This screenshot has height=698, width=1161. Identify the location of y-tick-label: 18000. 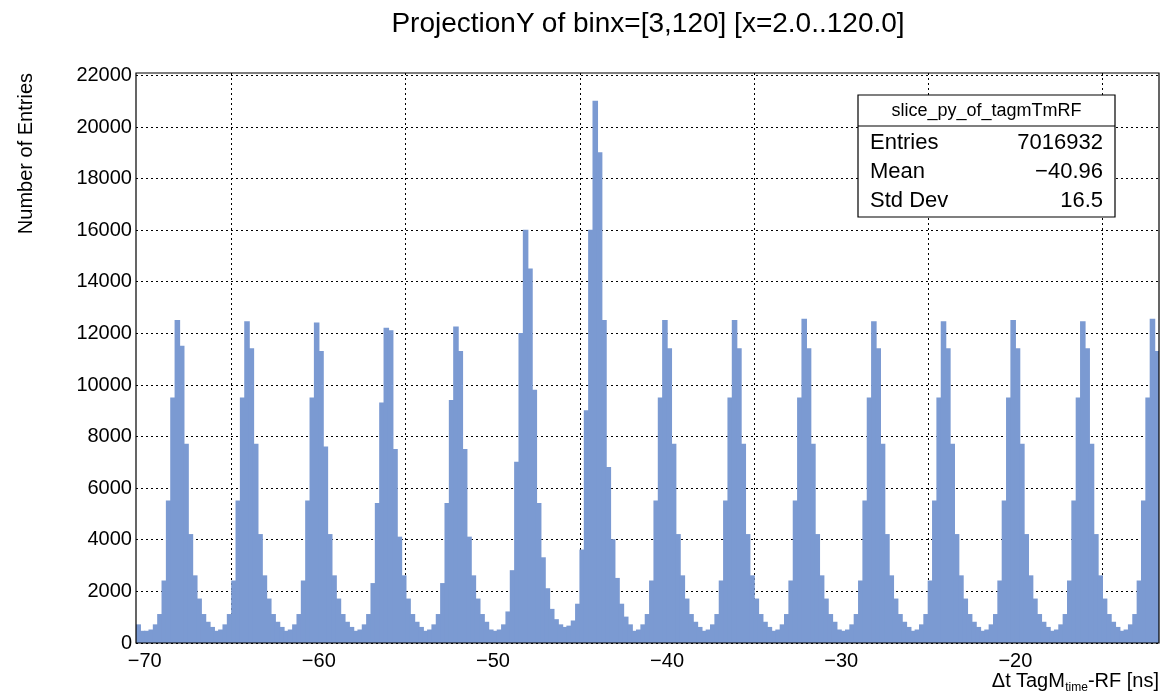
(104, 177).